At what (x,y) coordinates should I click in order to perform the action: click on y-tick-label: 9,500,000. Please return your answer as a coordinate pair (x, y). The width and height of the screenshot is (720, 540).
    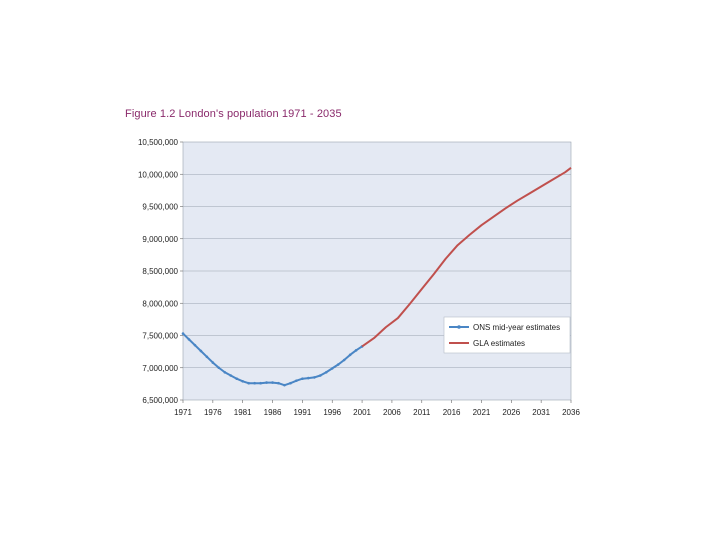
    Looking at the image, I should click on (160, 207).